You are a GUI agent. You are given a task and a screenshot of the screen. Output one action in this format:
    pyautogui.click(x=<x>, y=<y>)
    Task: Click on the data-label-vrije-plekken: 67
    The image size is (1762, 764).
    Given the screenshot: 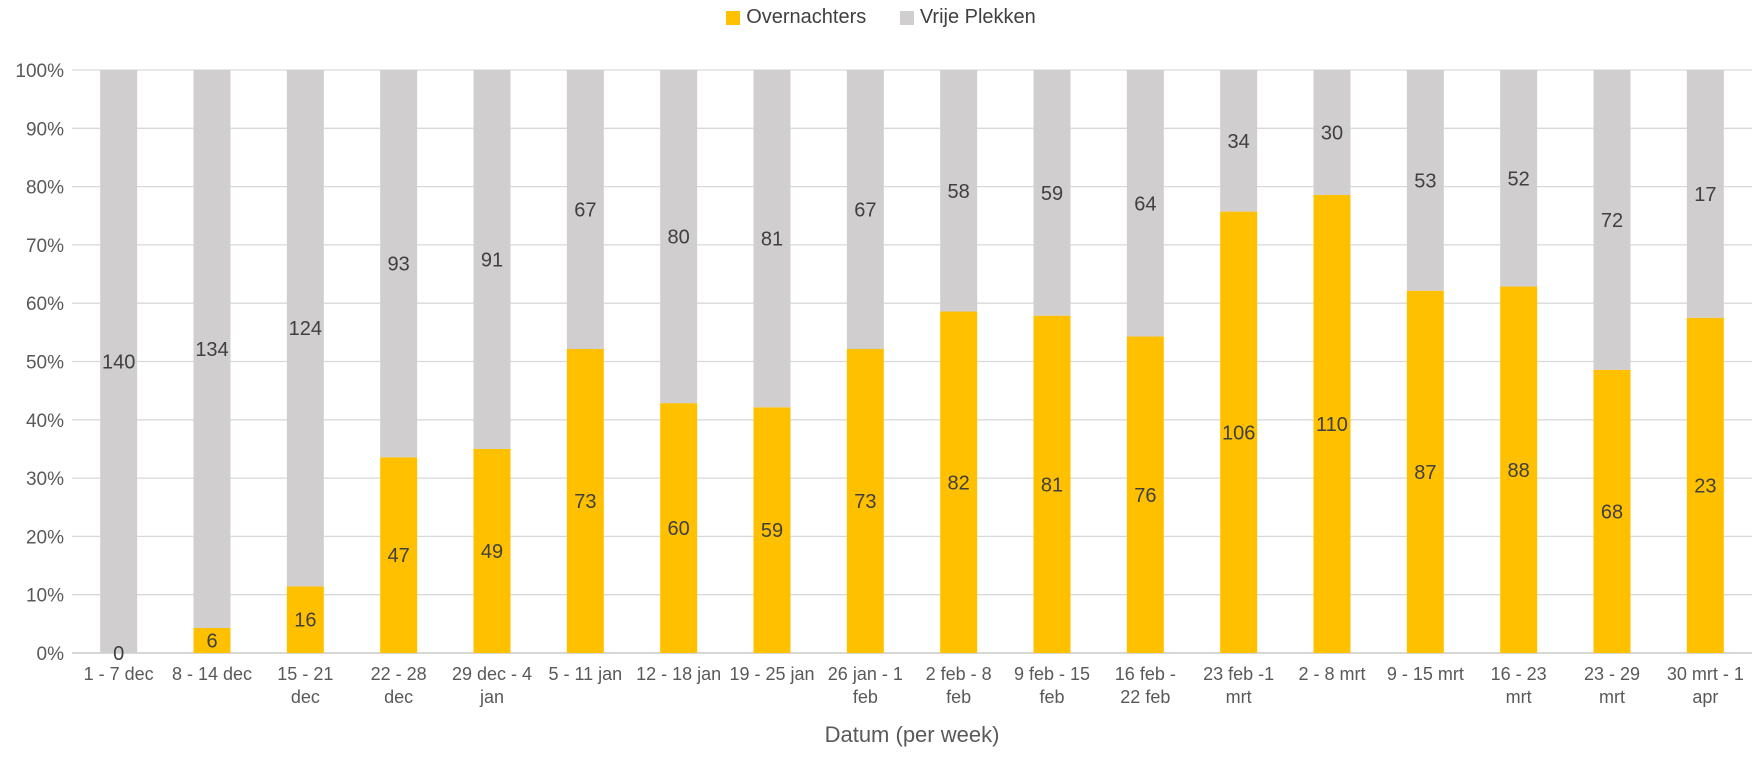 What is the action you would take?
    pyautogui.click(x=865, y=211)
    